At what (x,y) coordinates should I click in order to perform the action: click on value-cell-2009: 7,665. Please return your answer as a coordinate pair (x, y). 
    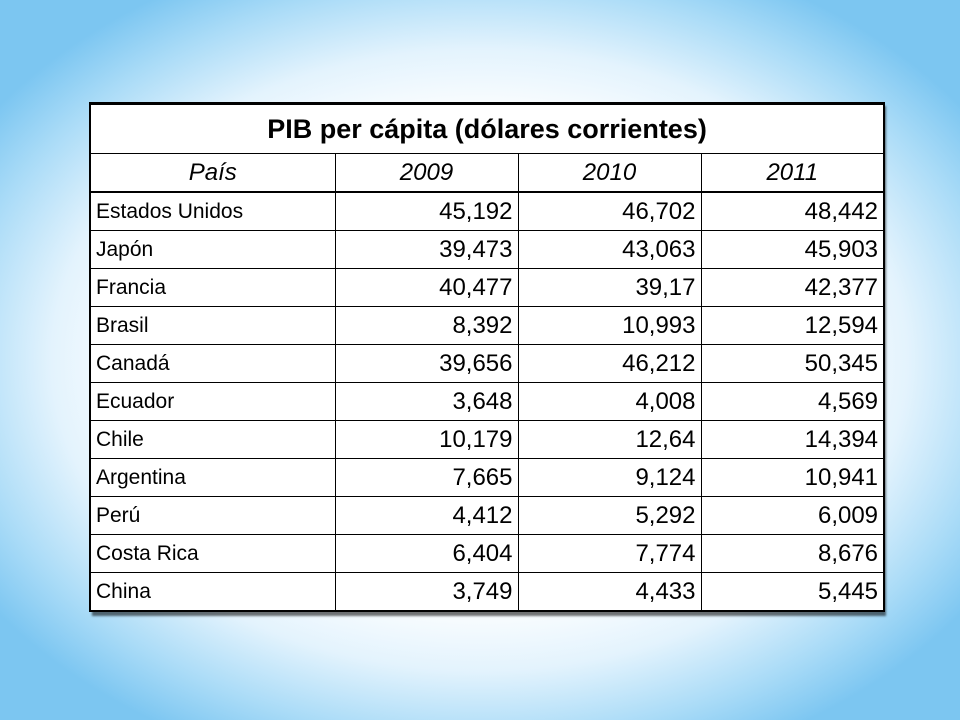
    Looking at the image, I should click on (426, 477).